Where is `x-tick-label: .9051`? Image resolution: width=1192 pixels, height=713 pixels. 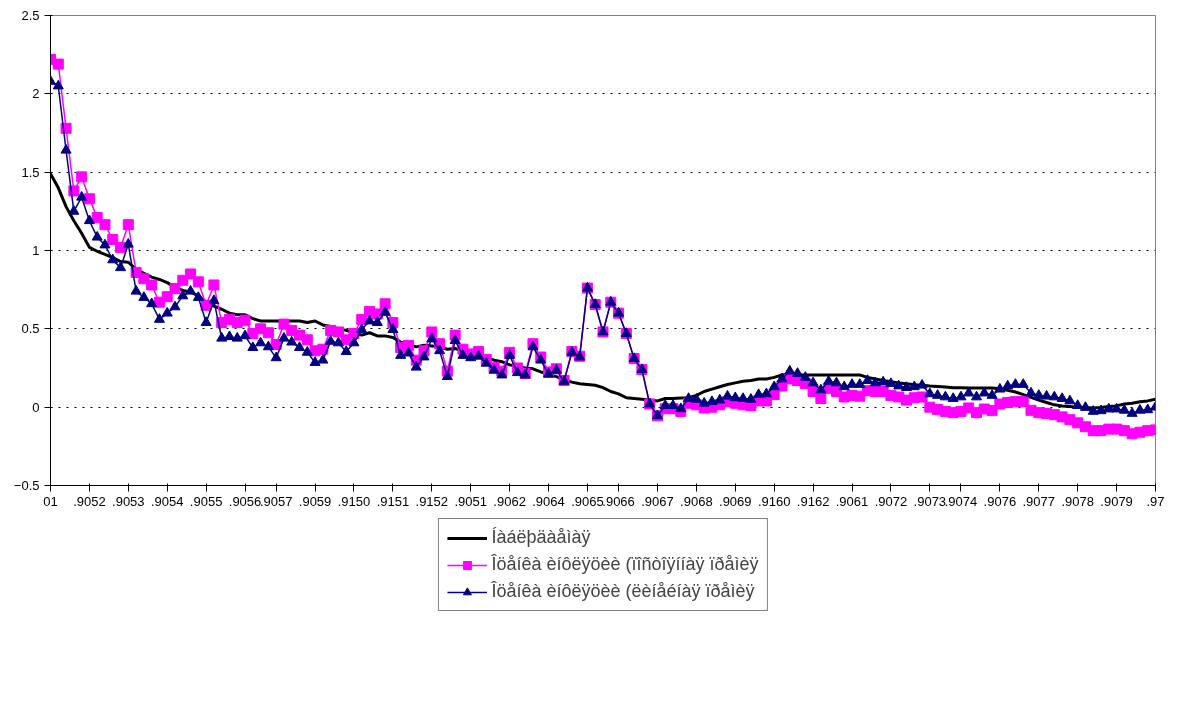
x-tick-label: .9051 is located at coordinates (470, 501).